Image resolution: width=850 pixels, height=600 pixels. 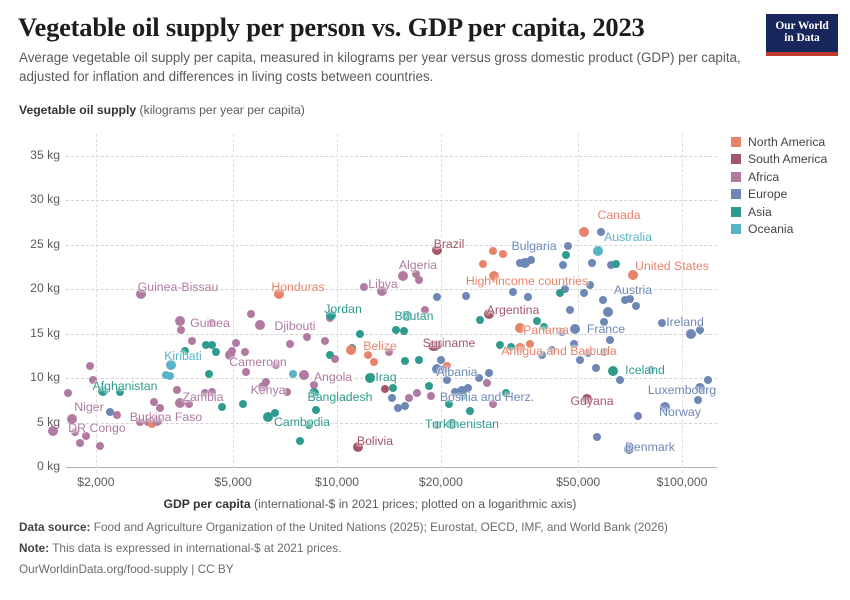 I want to click on legend-item-north-america: North America, so click(x=779, y=142).